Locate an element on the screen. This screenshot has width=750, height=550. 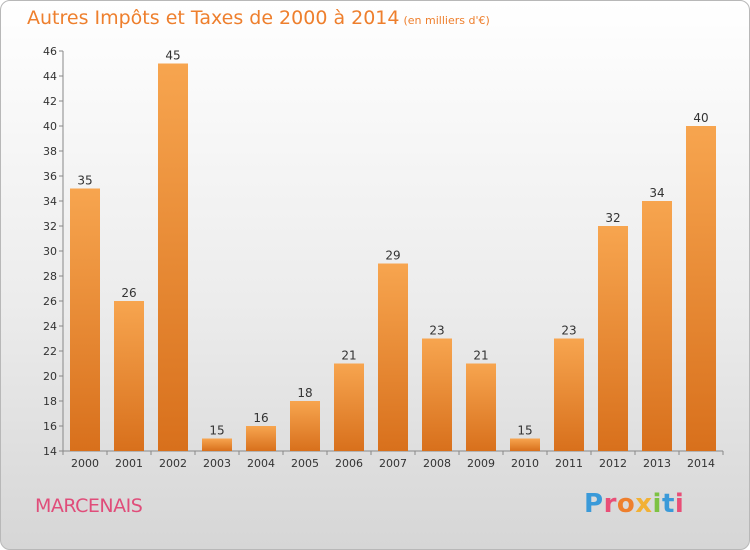
y-tick-label: 26 is located at coordinates (50, 301).